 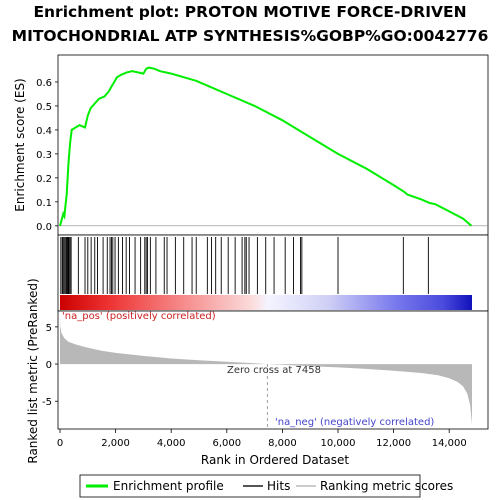 What do you see at coordinates (33, 370) in the screenshot?
I see `metric-y-axis-label: Ranked list metric (PreRanked)` at bounding box center [33, 370].